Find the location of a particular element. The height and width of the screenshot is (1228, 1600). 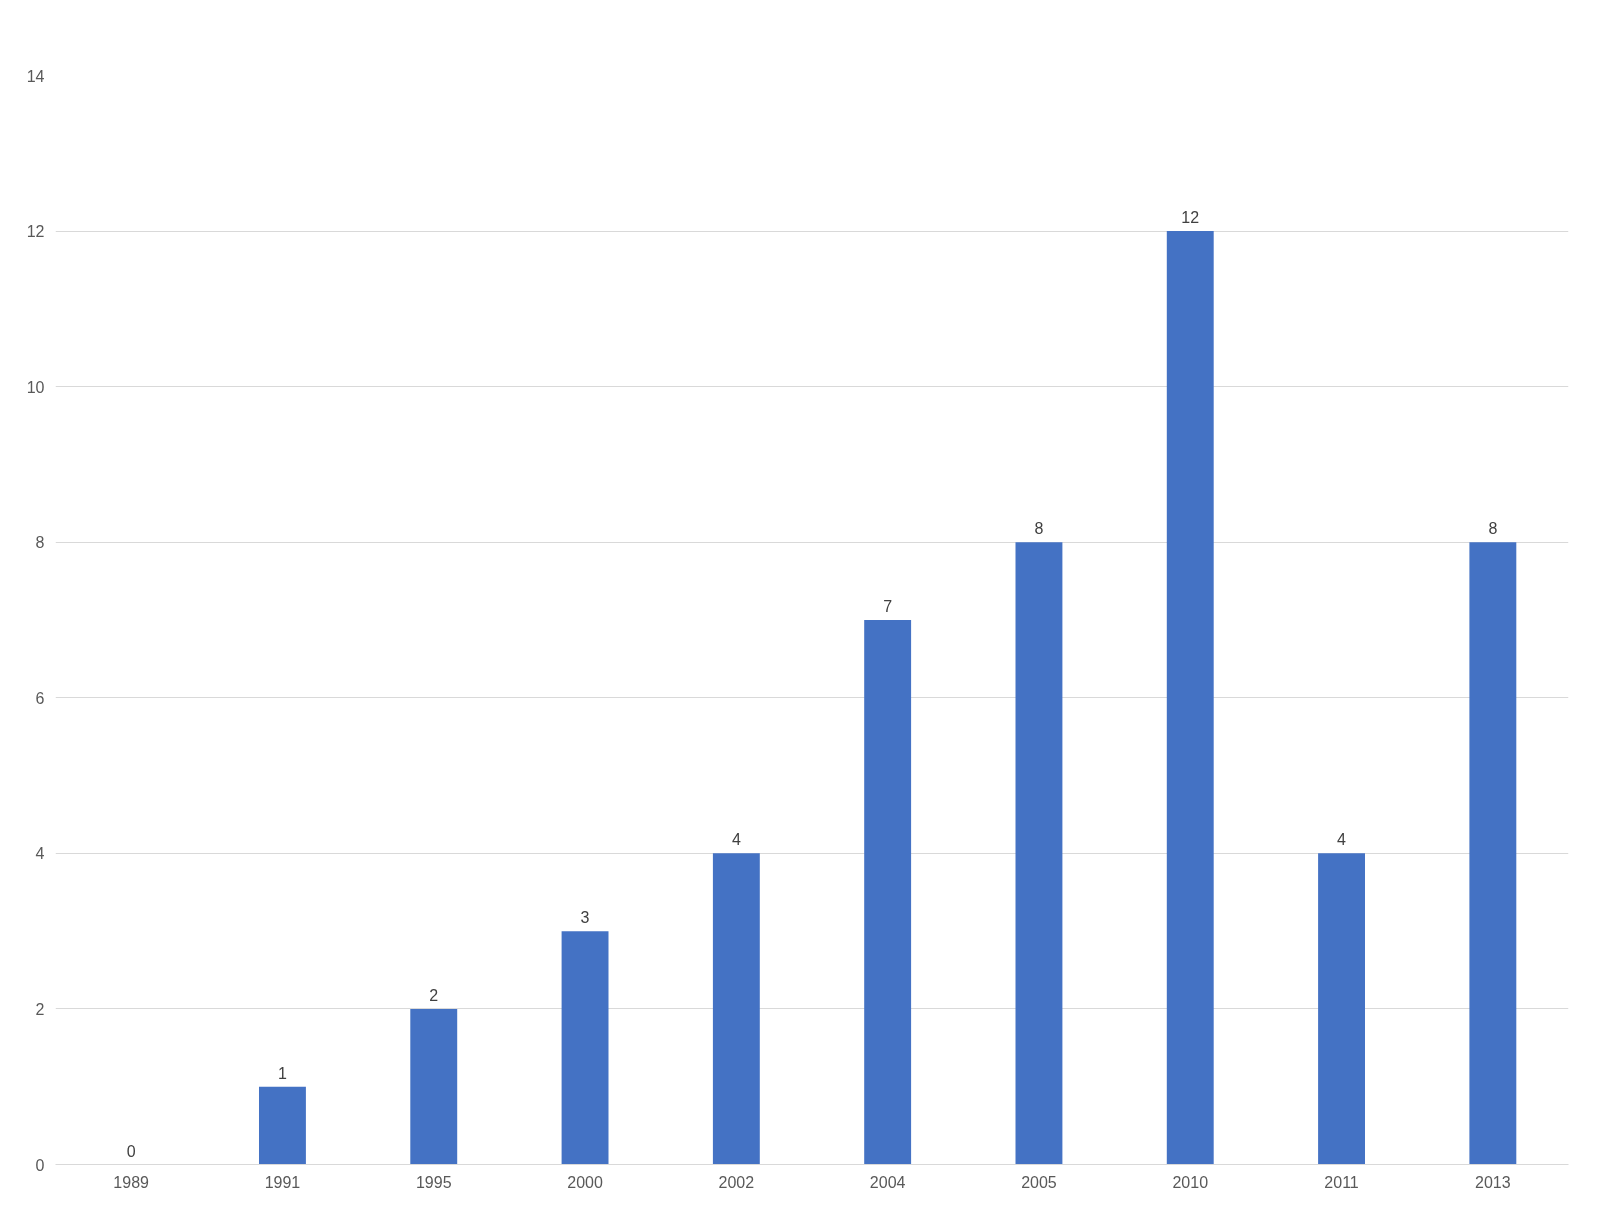

data-label: 7 is located at coordinates (888, 606).